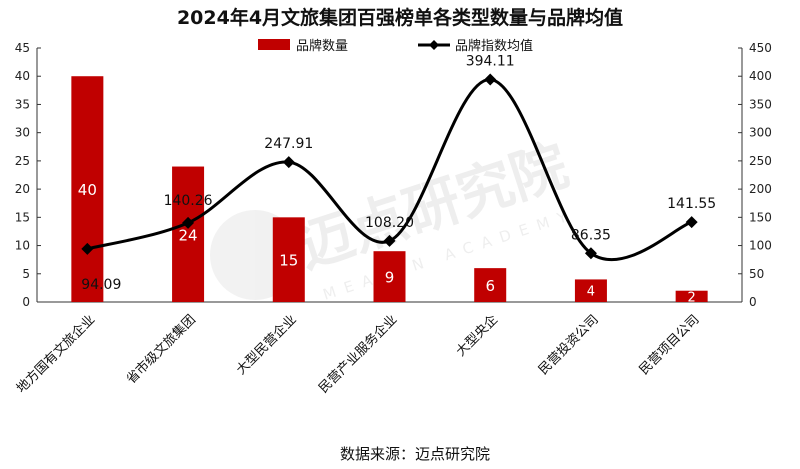 The image size is (800, 469). I want to click on line-value-label: 140.26, so click(188, 201).